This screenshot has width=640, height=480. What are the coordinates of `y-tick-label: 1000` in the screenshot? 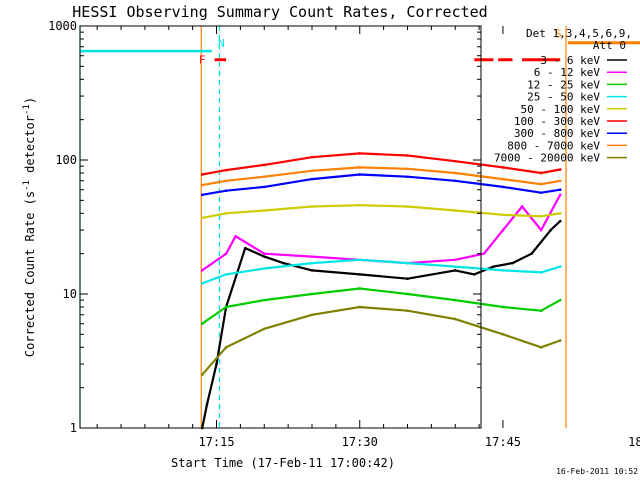 It's located at (62, 26).